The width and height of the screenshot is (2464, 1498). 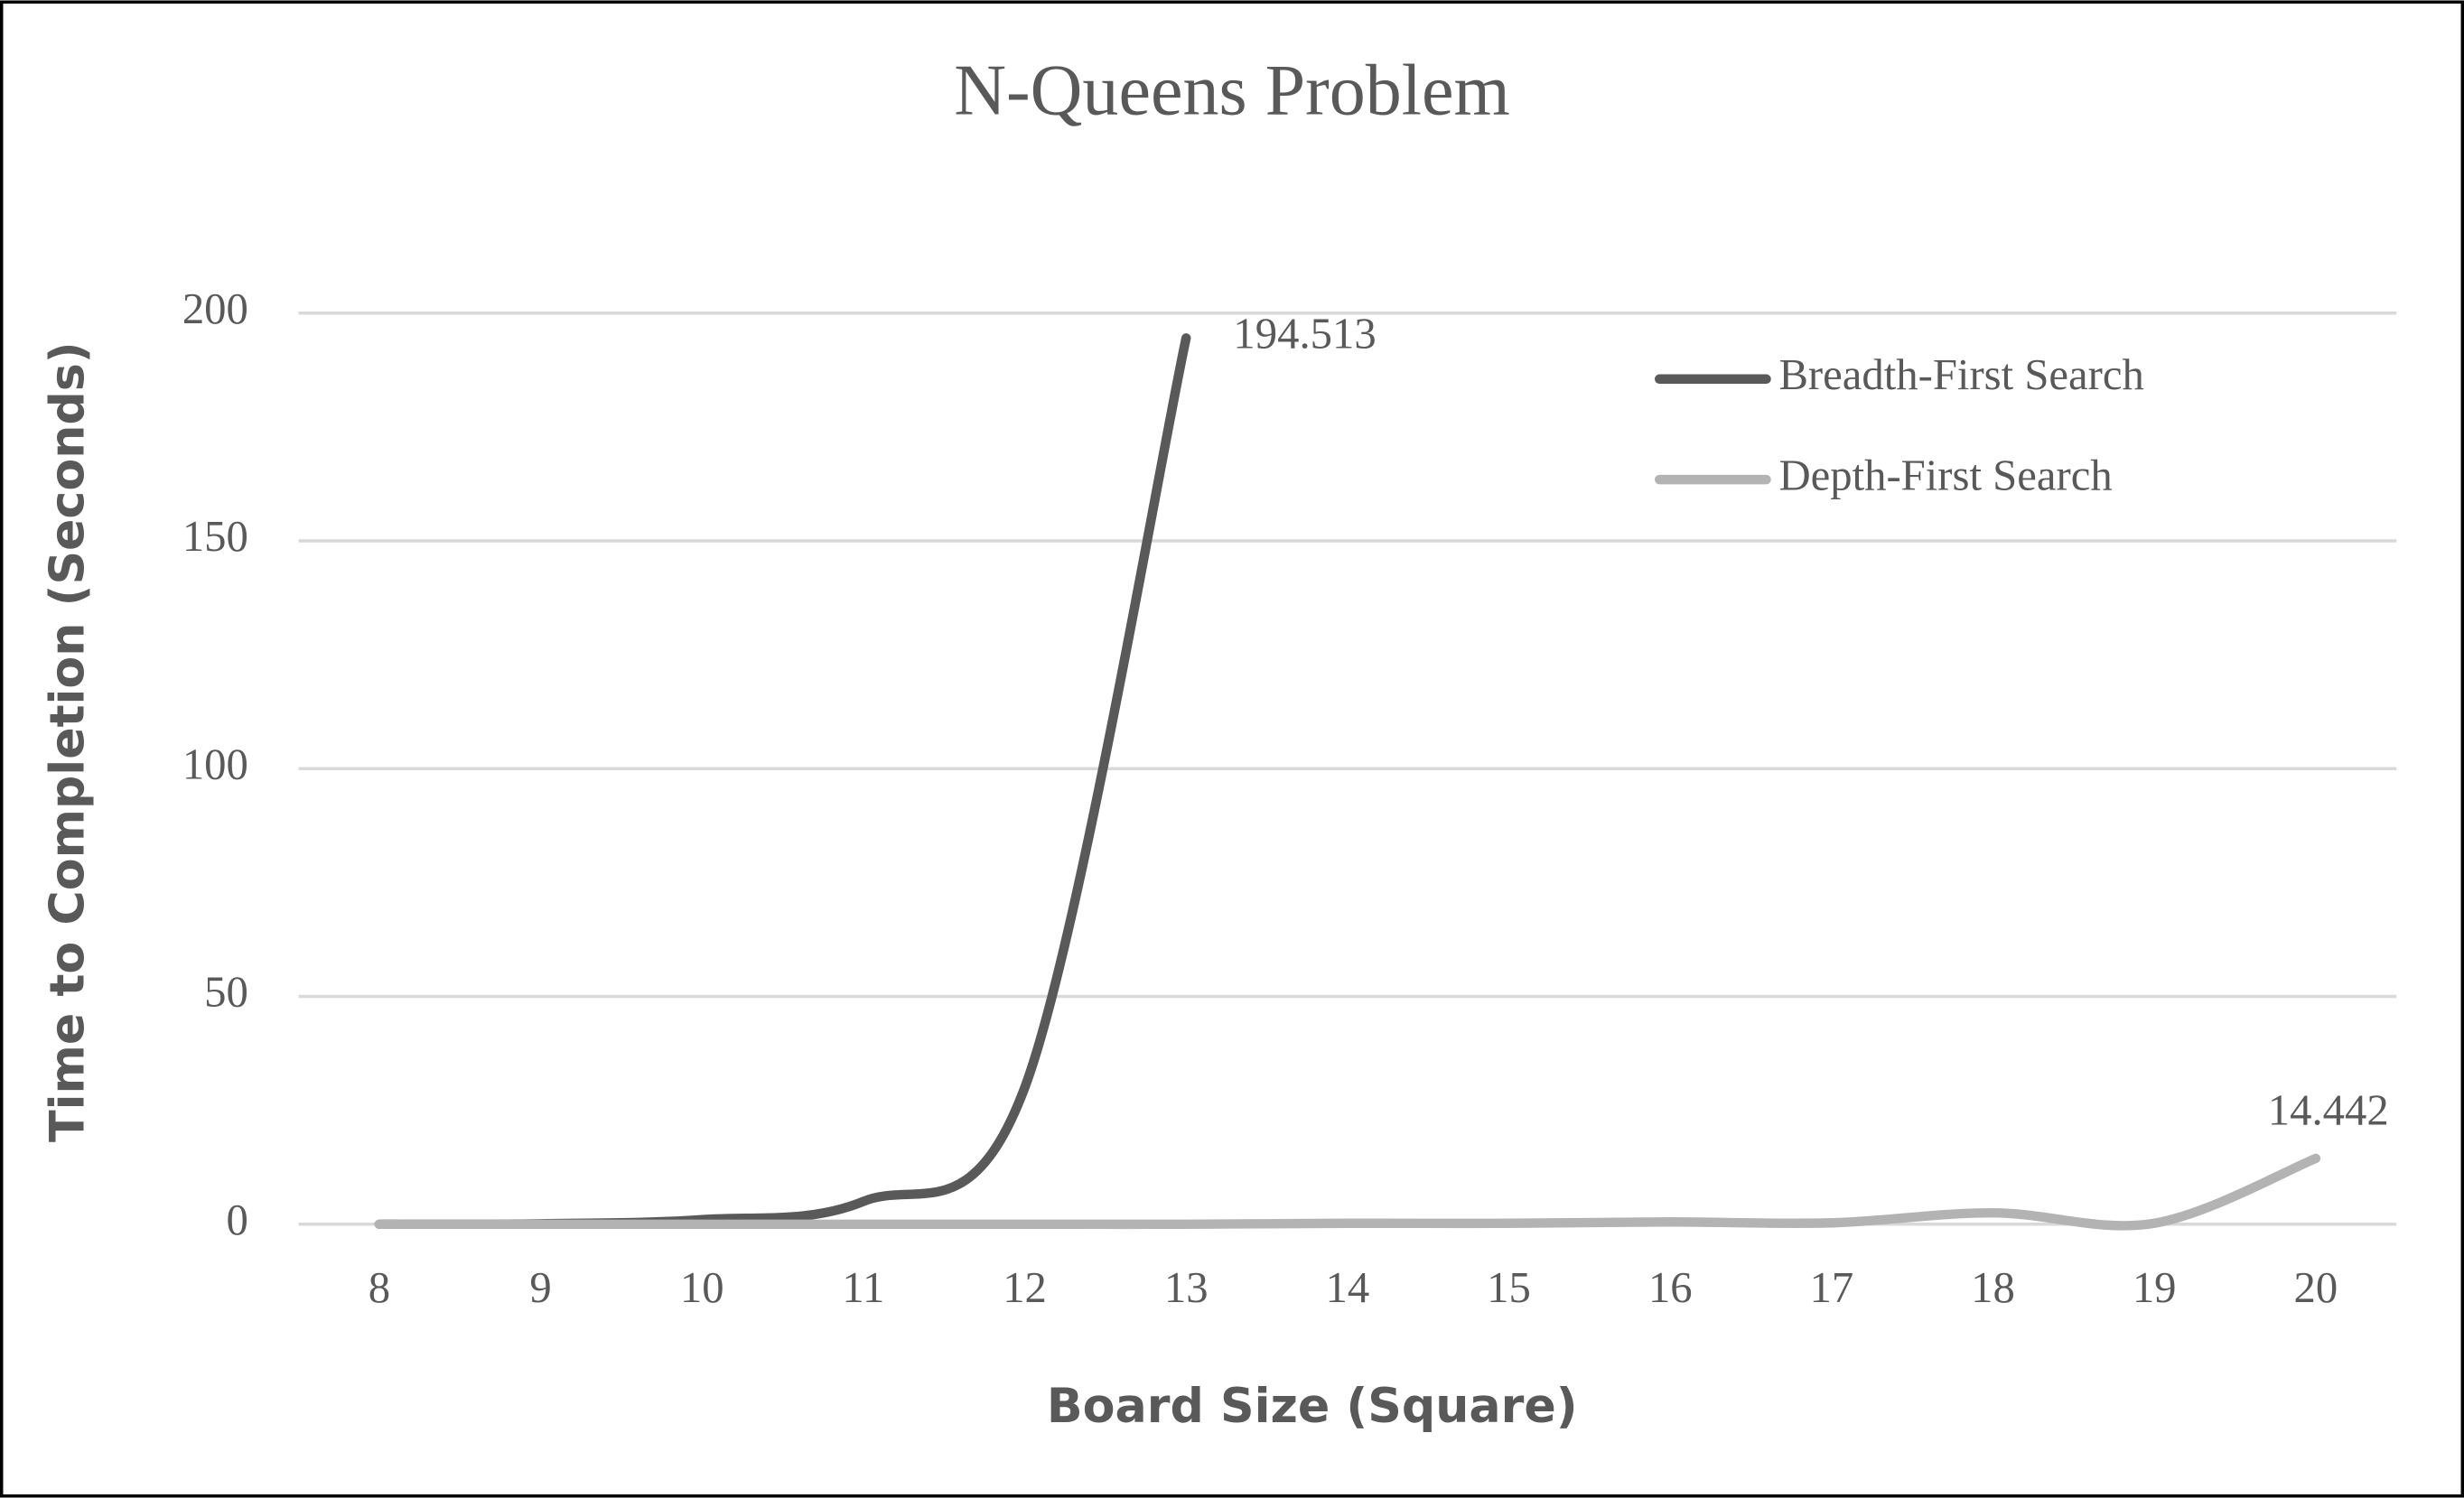 What do you see at coordinates (702, 1287) in the screenshot?
I see `x-tick-label: 10` at bounding box center [702, 1287].